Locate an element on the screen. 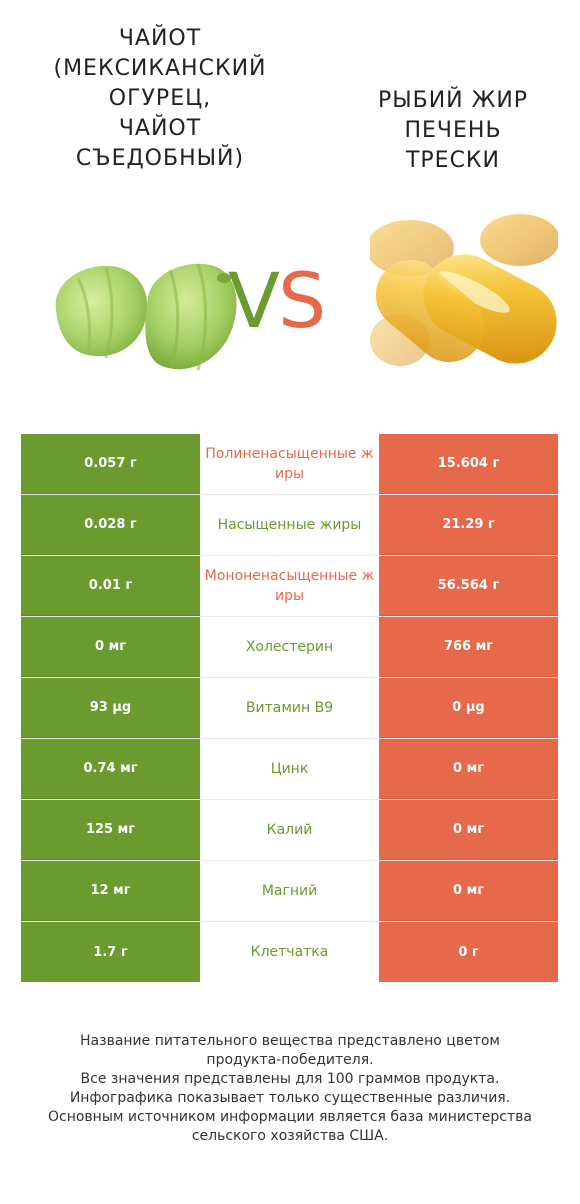  nutrient-name: Витамин B9 is located at coordinates (289, 708).